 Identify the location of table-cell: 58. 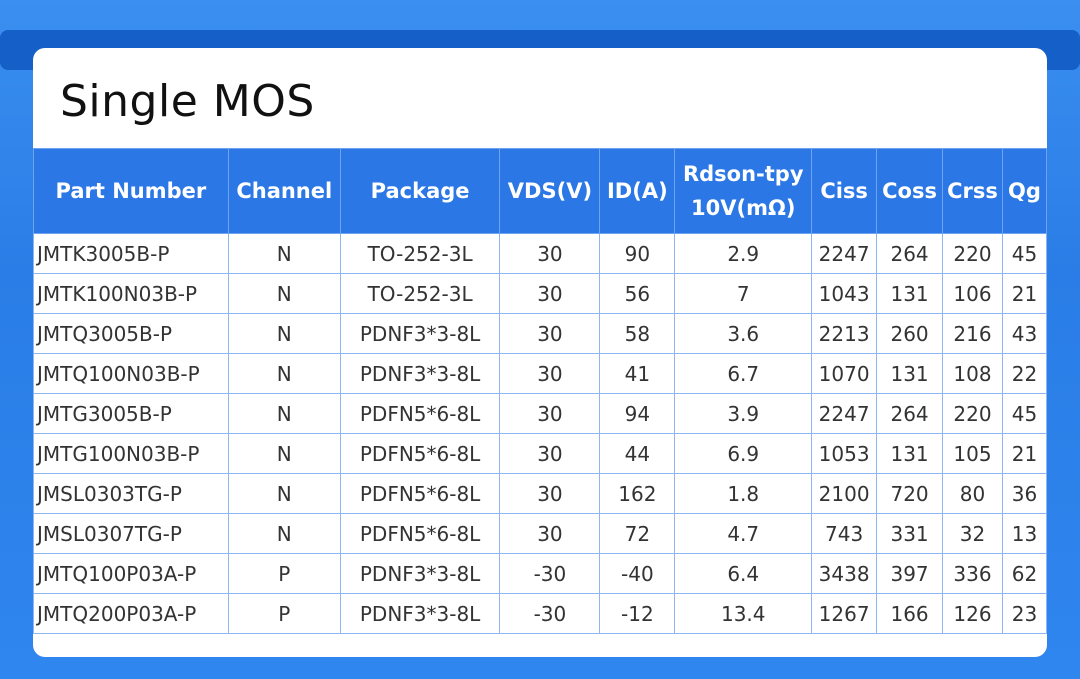
(637, 333).